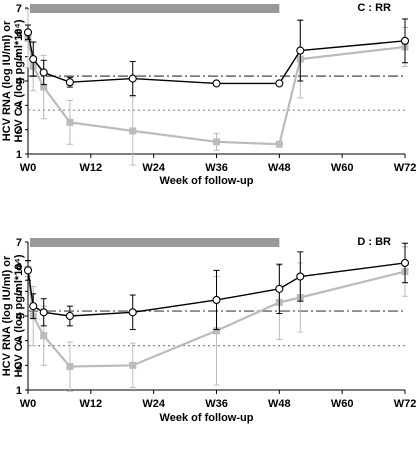 The width and height of the screenshot is (416, 454). Describe the element at coordinates (374, 8) in the screenshot. I see `panel-label: C : RR` at that location.